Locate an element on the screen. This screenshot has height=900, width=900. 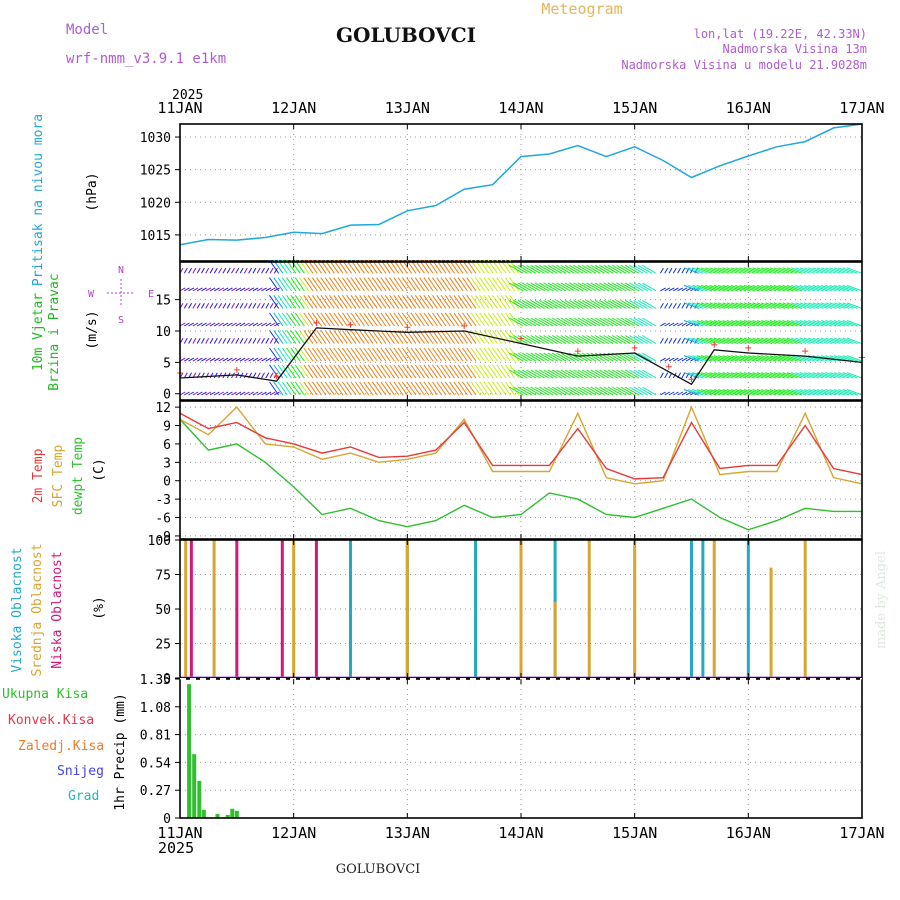
location-title: GOLUBOVCI is located at coordinates (406, 35).